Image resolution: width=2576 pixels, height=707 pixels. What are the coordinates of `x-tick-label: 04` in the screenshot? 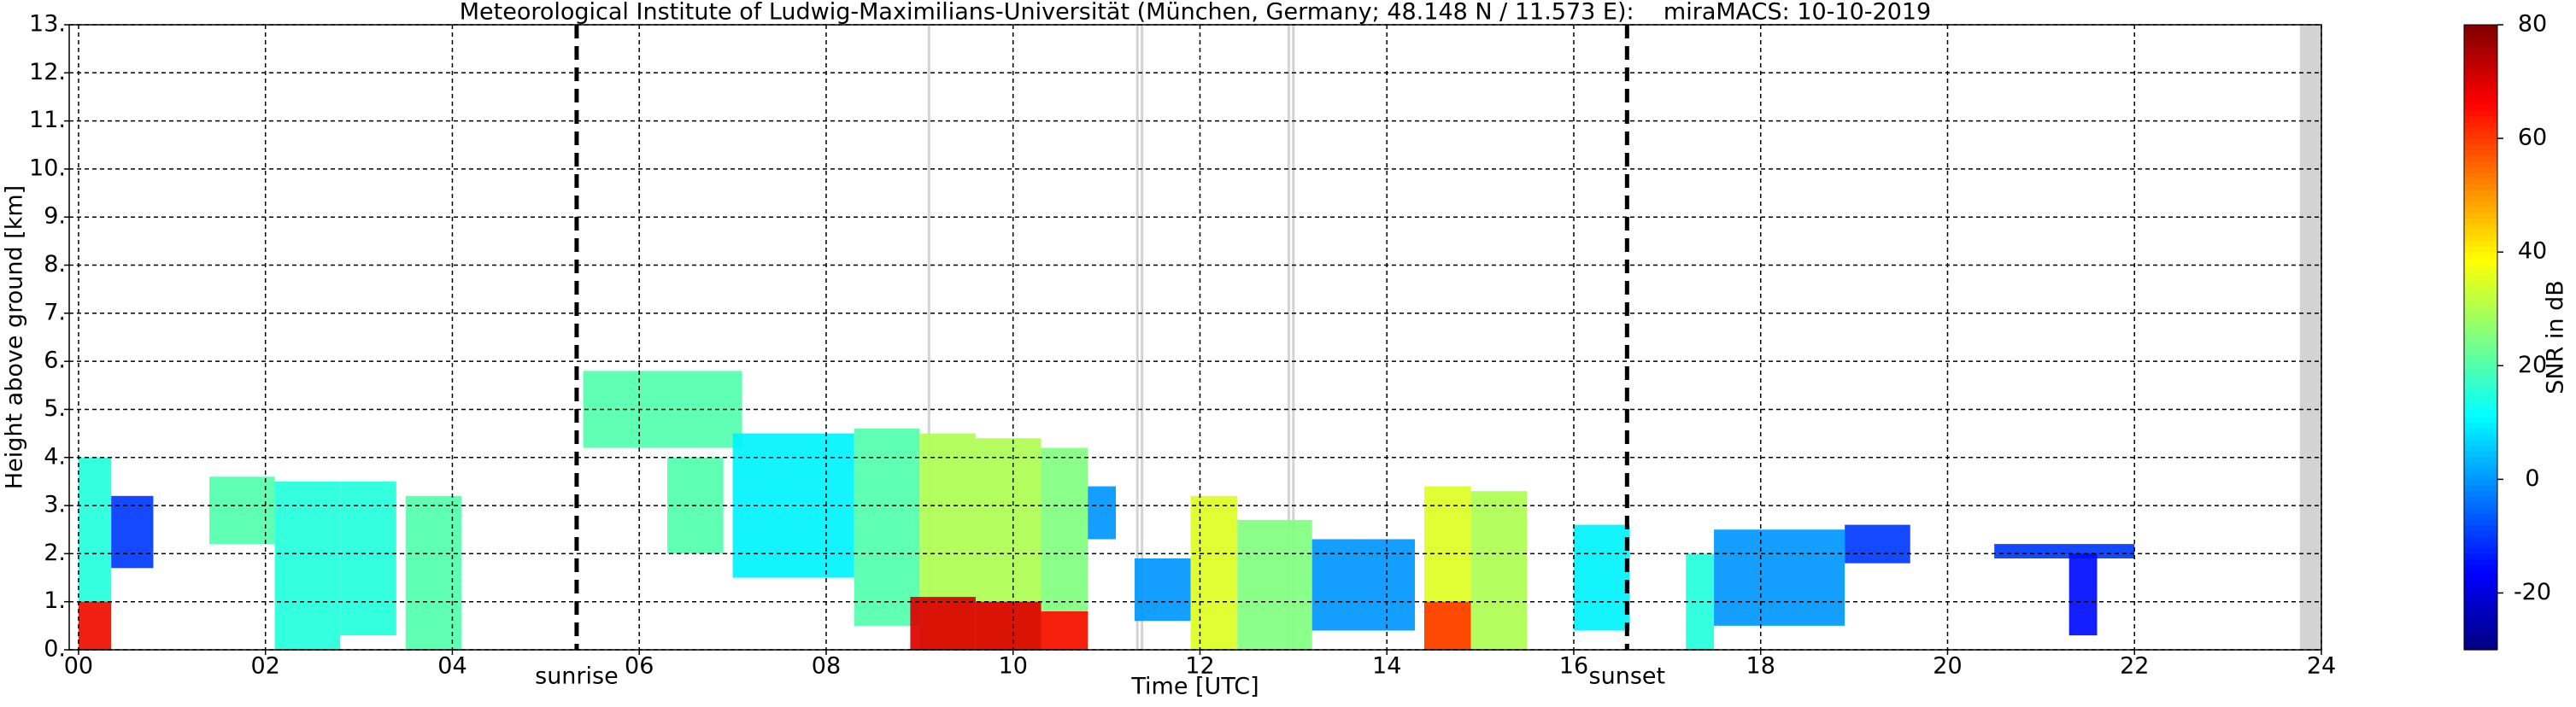 It's located at (451, 666).